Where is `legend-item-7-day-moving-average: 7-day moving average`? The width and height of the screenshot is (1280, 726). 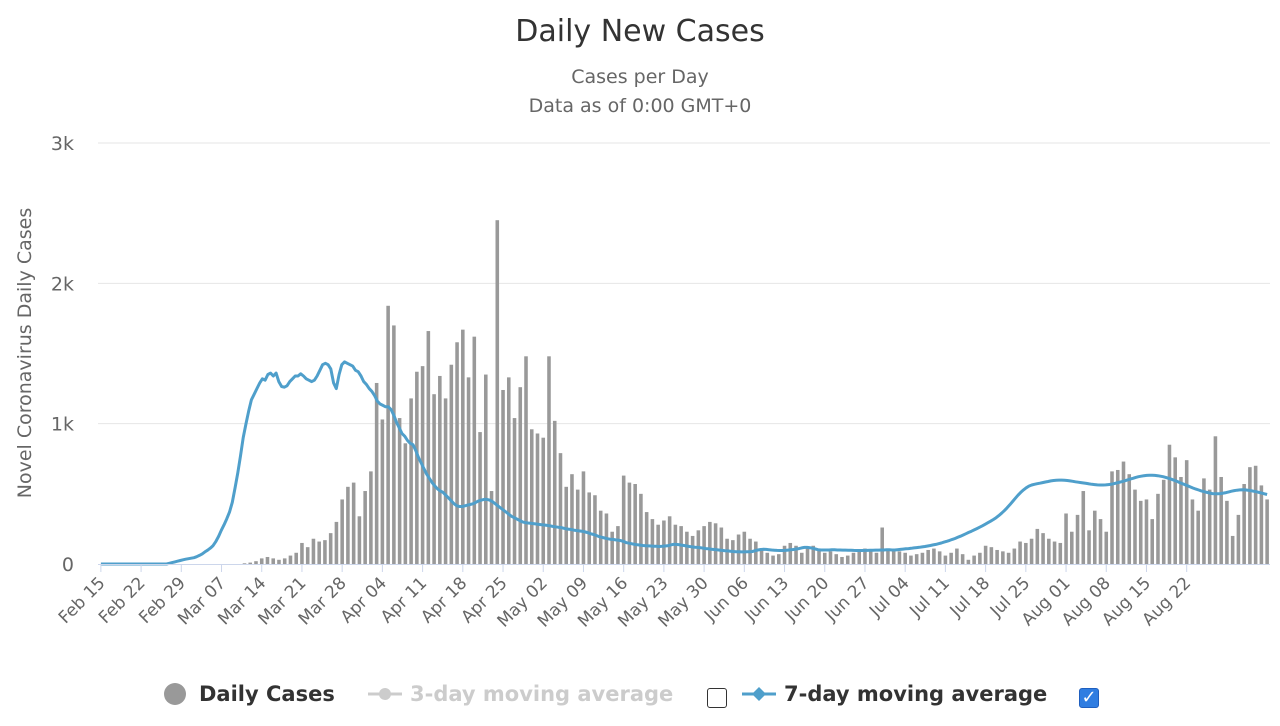 legend-item-7-day-moving-average: 7-day moving average is located at coordinates (894, 694).